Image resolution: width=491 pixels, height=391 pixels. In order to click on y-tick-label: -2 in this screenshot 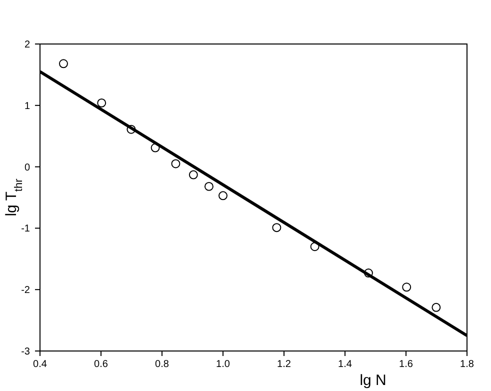, I will do `click(25, 290)`.